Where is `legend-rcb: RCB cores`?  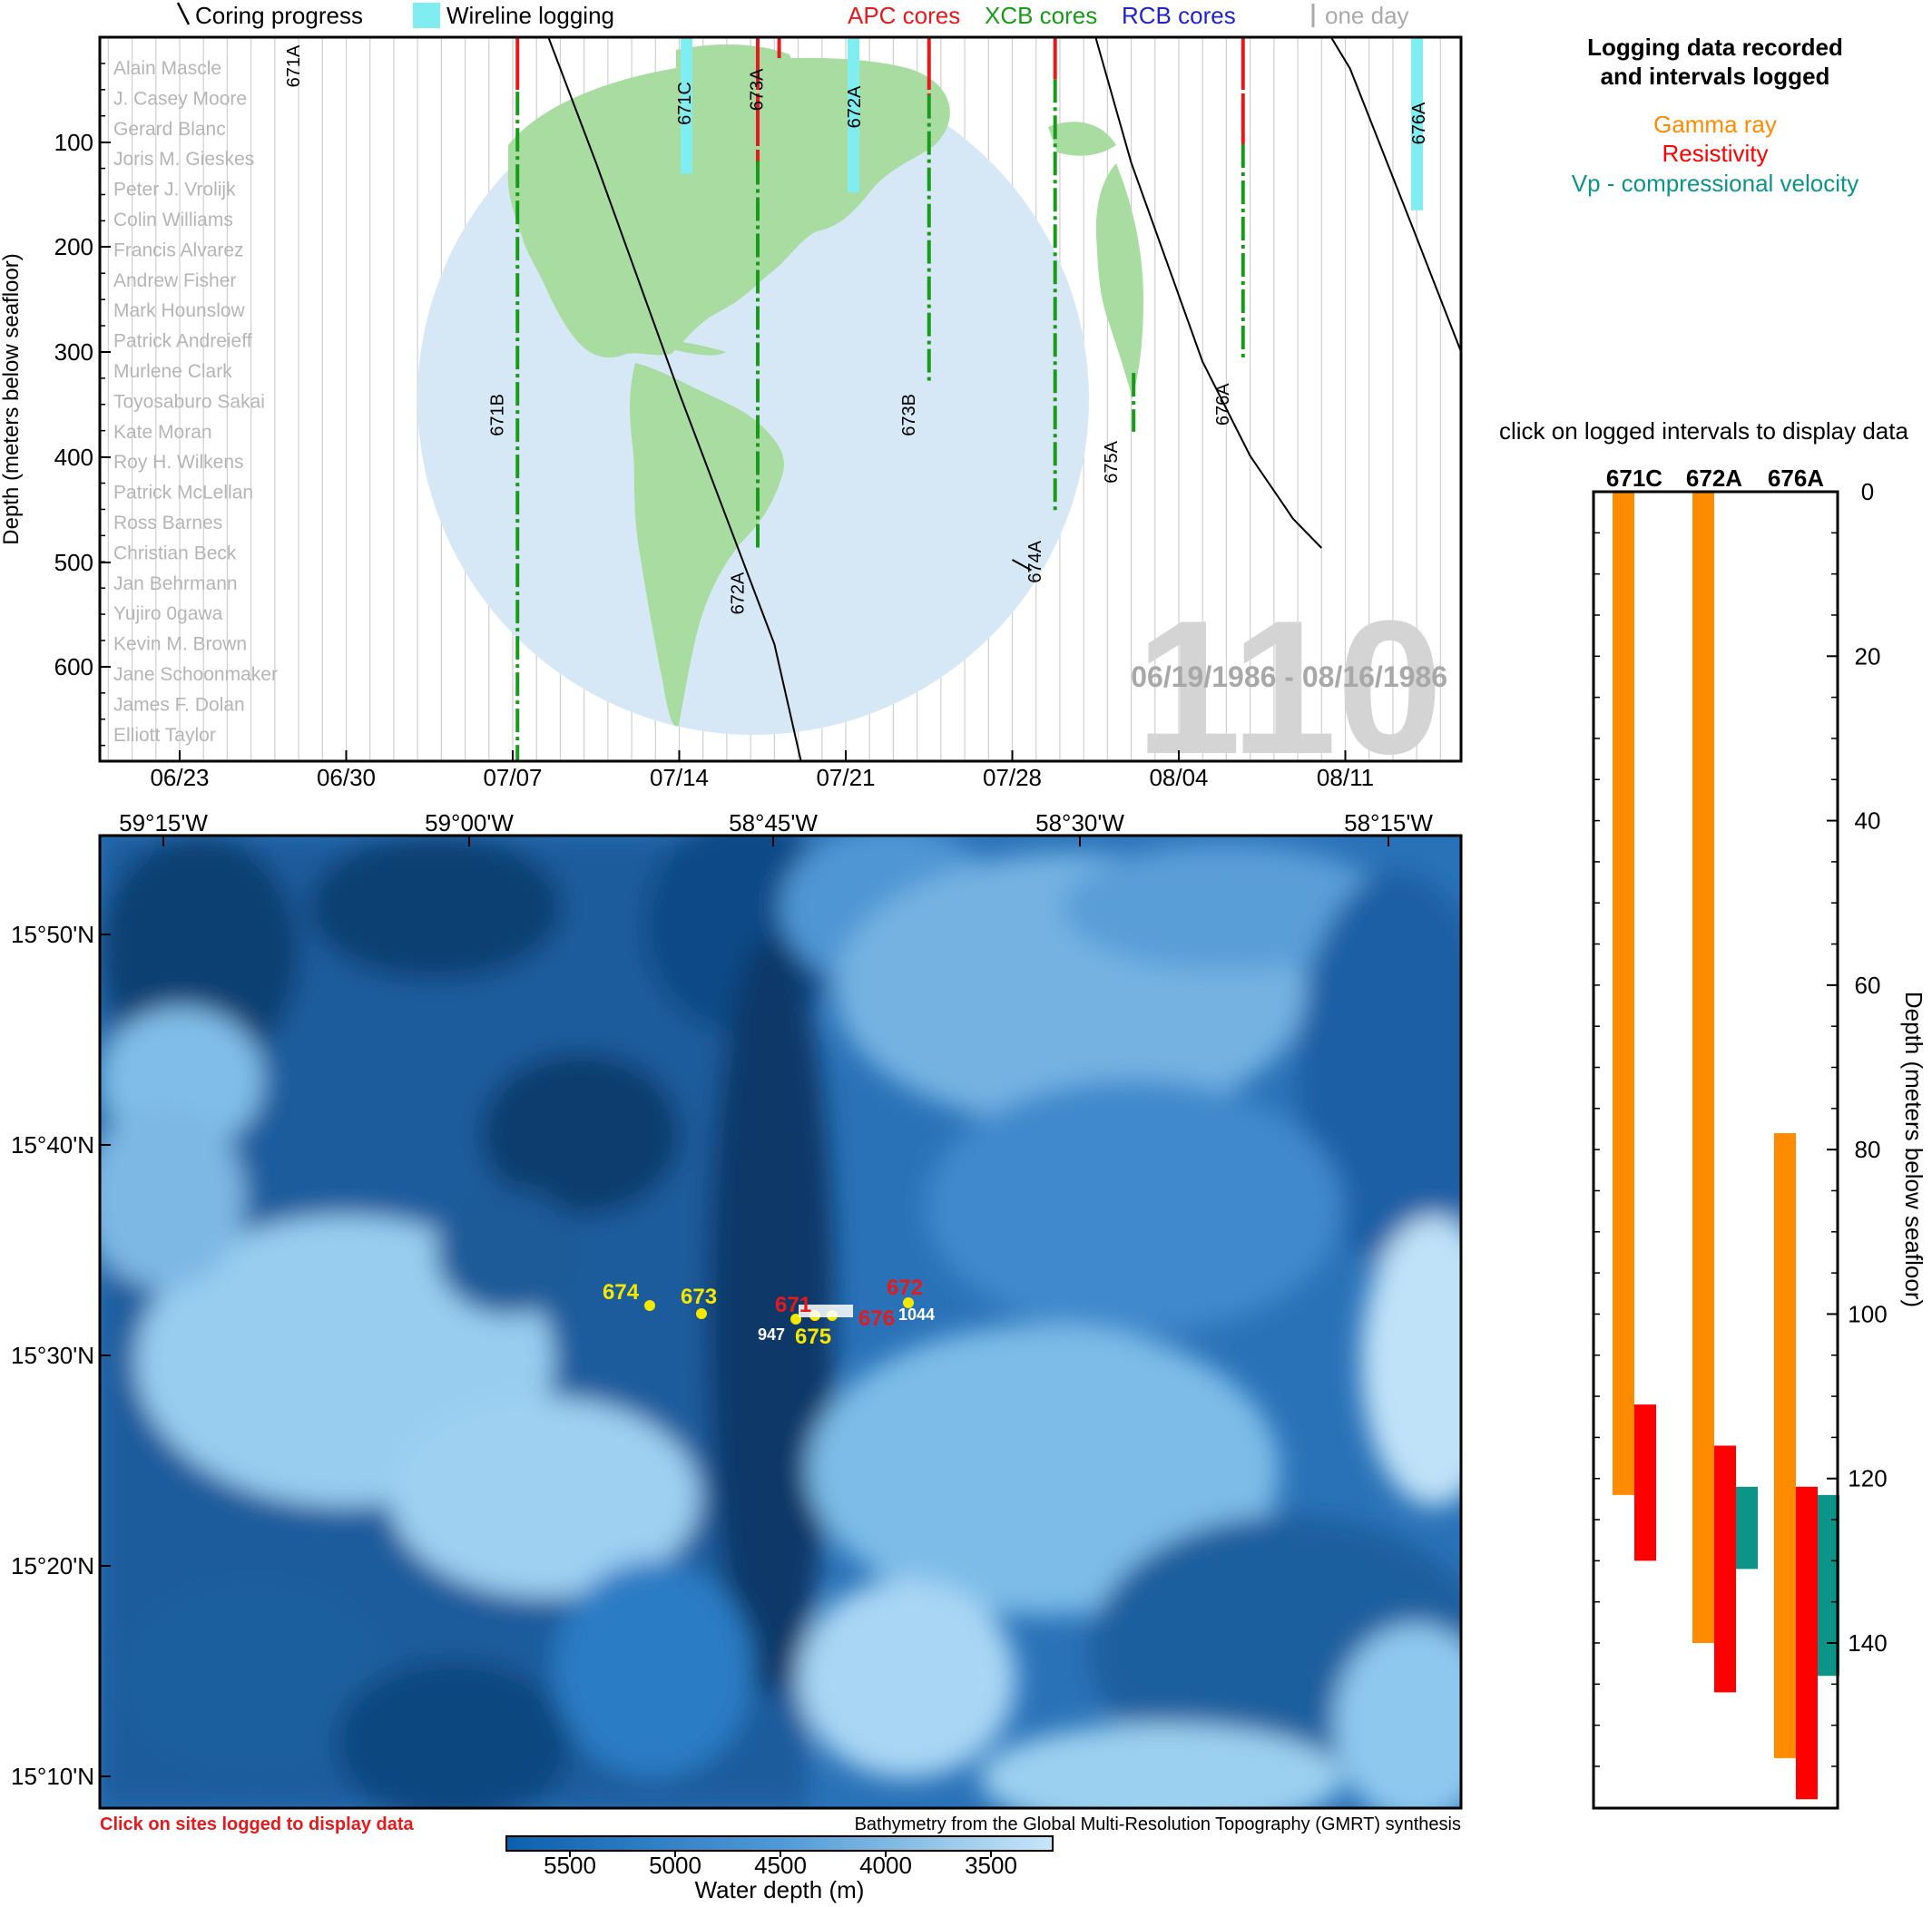 legend-rcb: RCB cores is located at coordinates (1179, 16).